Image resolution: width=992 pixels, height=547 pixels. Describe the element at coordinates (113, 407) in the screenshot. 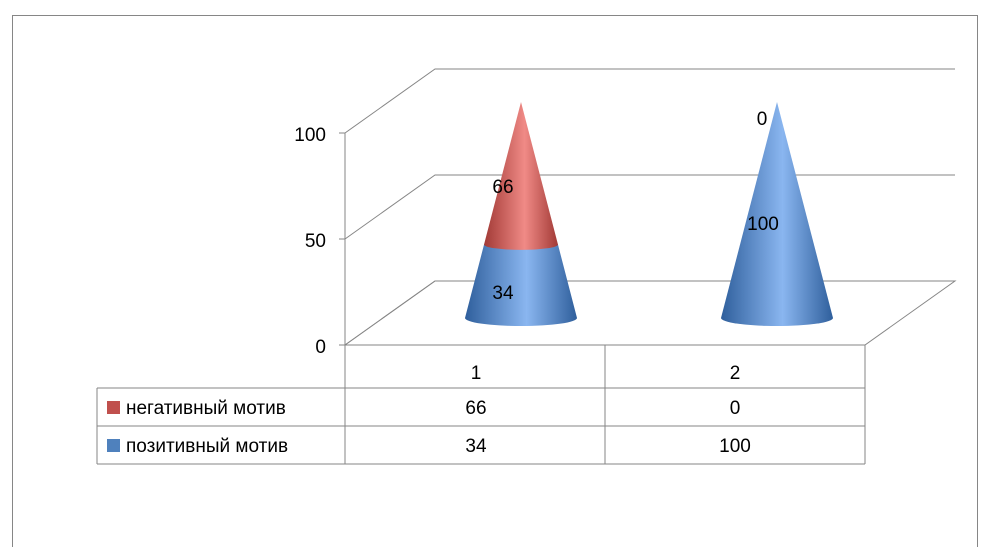

I see `legend-key-negative` at that location.